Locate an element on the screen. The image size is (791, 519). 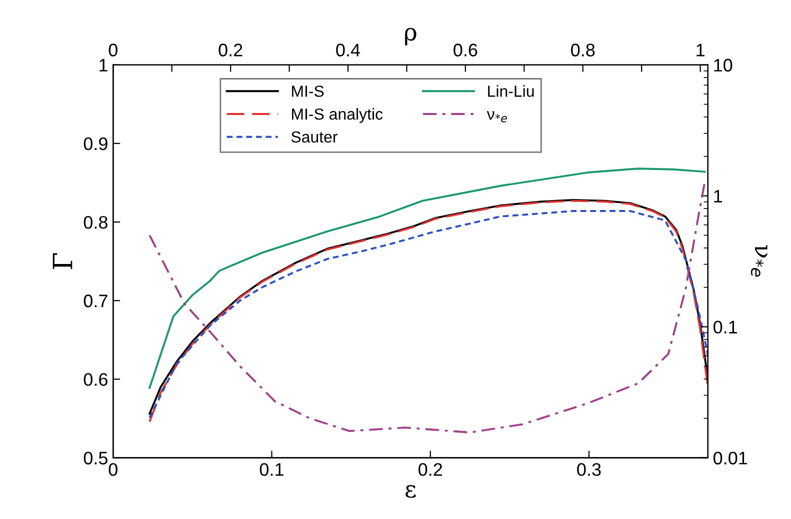
legend-label: ν$_{*e}$ is located at coordinates (496, 116).